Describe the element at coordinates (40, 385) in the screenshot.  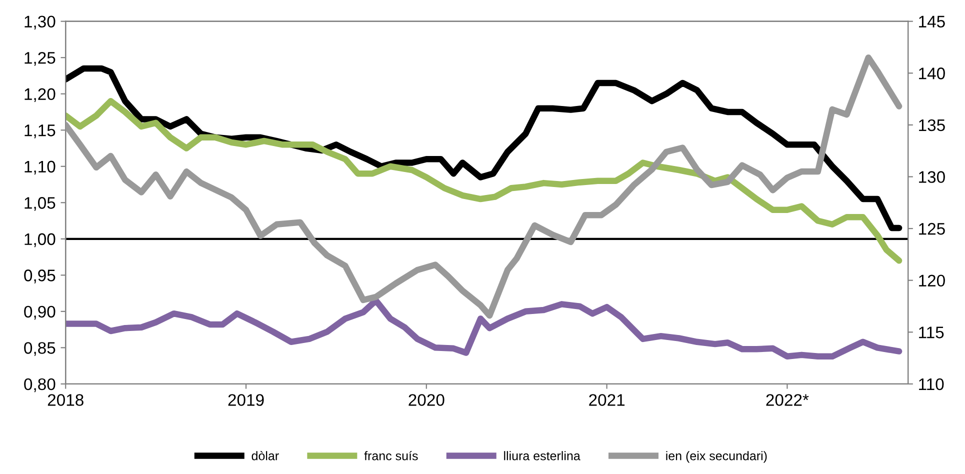
I see `y-tick-label: 0,80` at that location.